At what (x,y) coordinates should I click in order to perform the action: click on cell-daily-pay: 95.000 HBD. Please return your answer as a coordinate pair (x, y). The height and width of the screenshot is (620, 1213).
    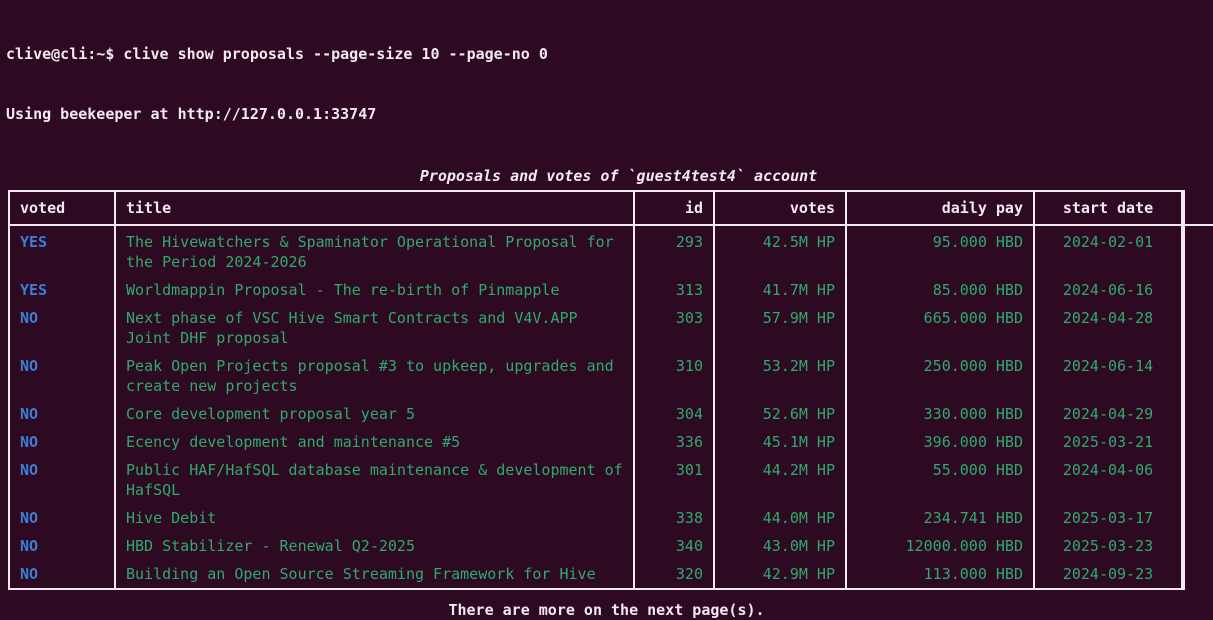
    Looking at the image, I should click on (940, 250).